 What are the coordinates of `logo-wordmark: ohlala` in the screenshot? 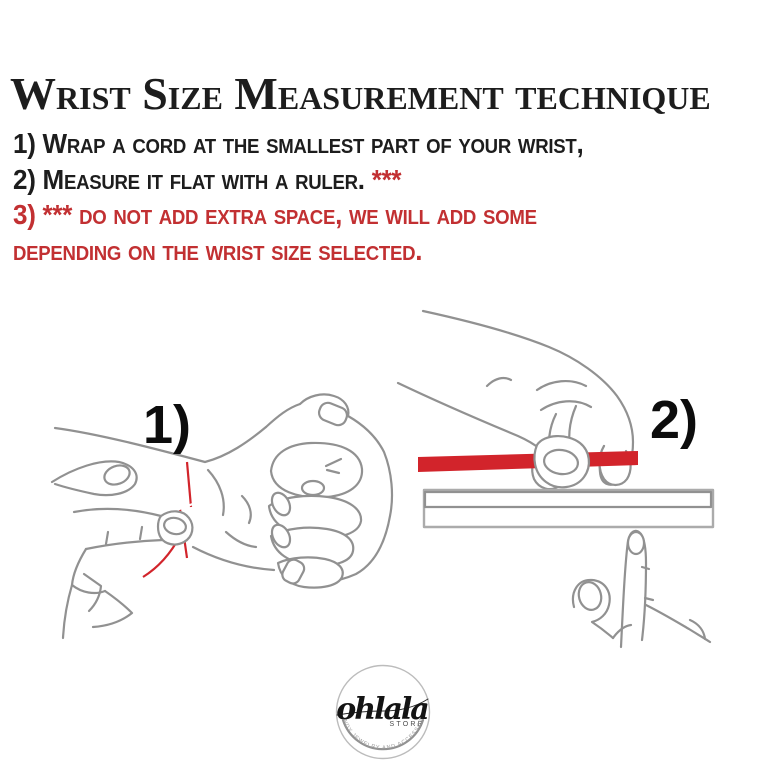 It's located at (382, 709).